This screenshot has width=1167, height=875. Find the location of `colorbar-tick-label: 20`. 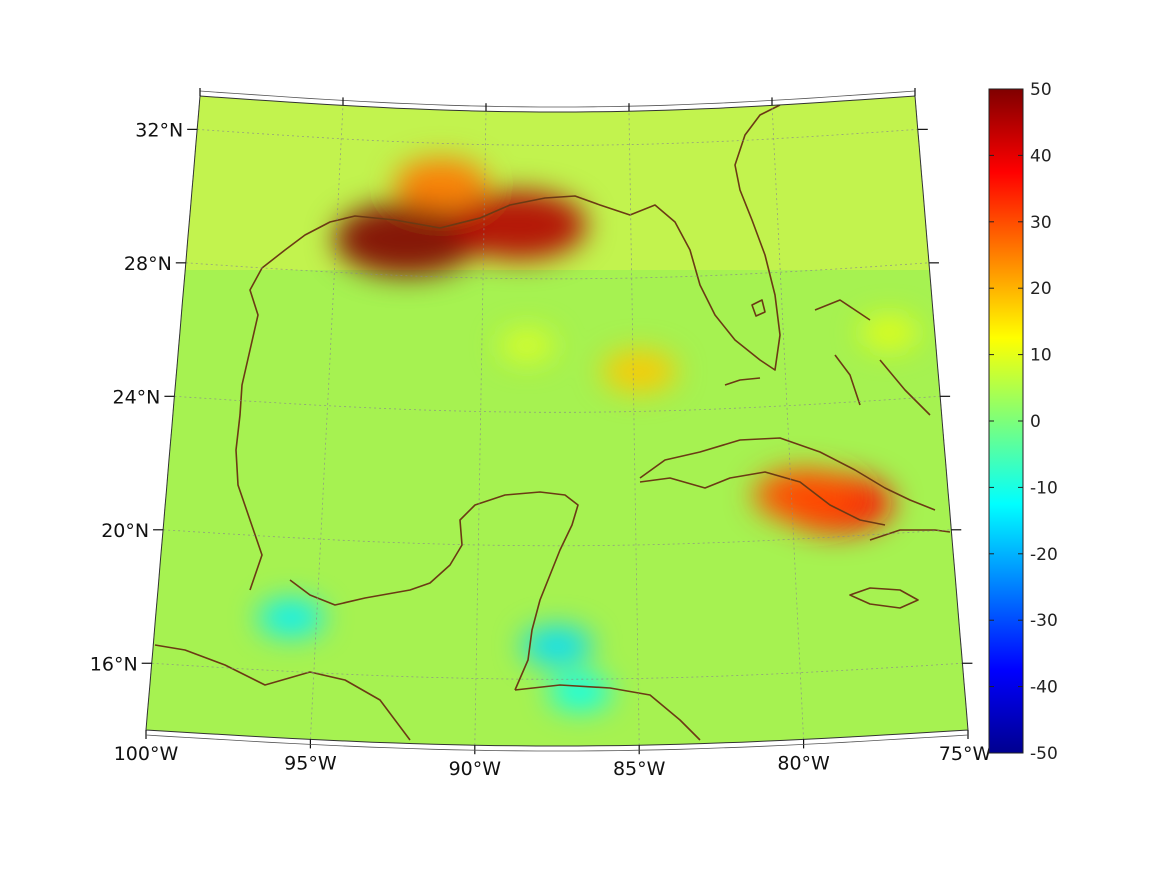

colorbar-tick-label: 20 is located at coordinates (1041, 289).